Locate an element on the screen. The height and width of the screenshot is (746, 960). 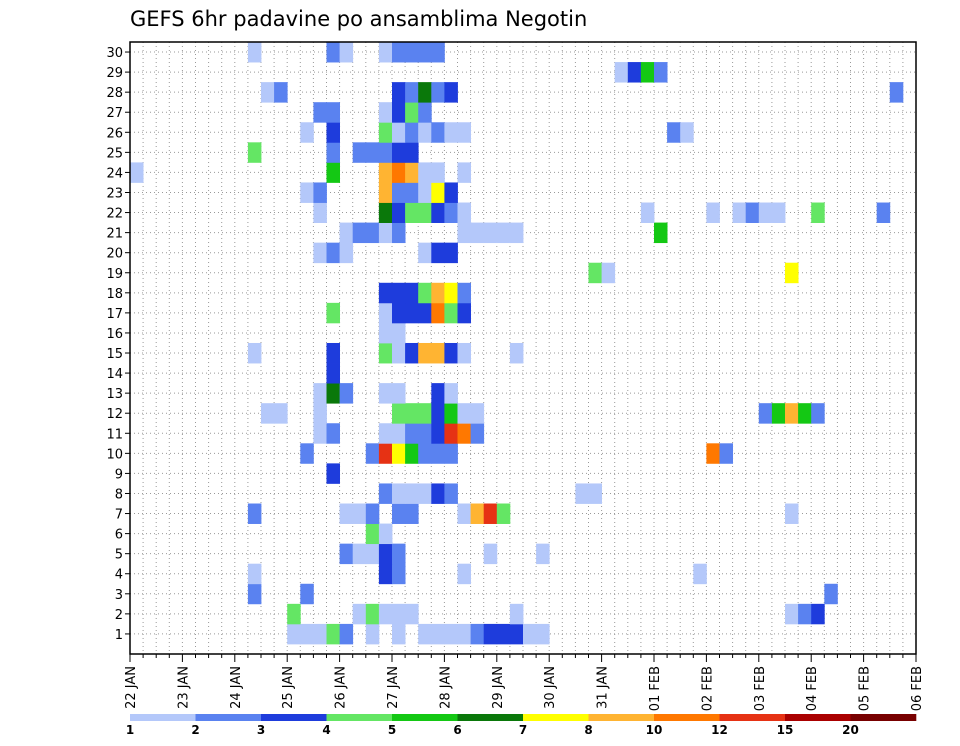
y-tick-label: 1 is located at coordinates (119, 635).